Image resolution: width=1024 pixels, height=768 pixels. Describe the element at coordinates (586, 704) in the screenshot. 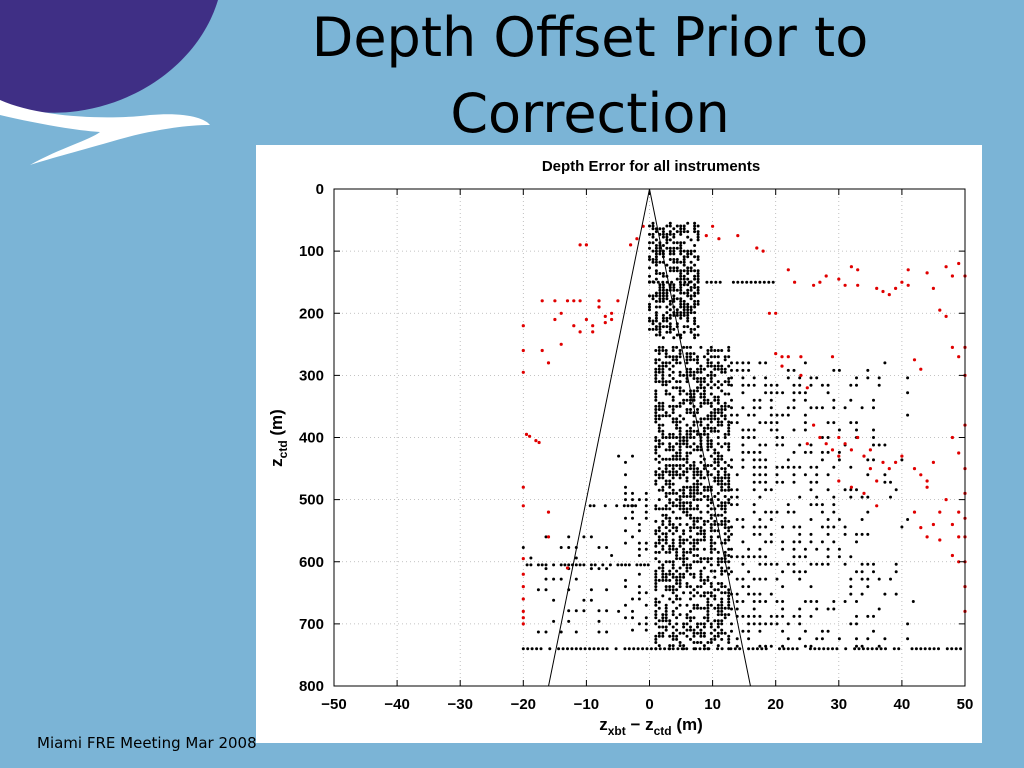

I see `x-tick-label: −10` at that location.